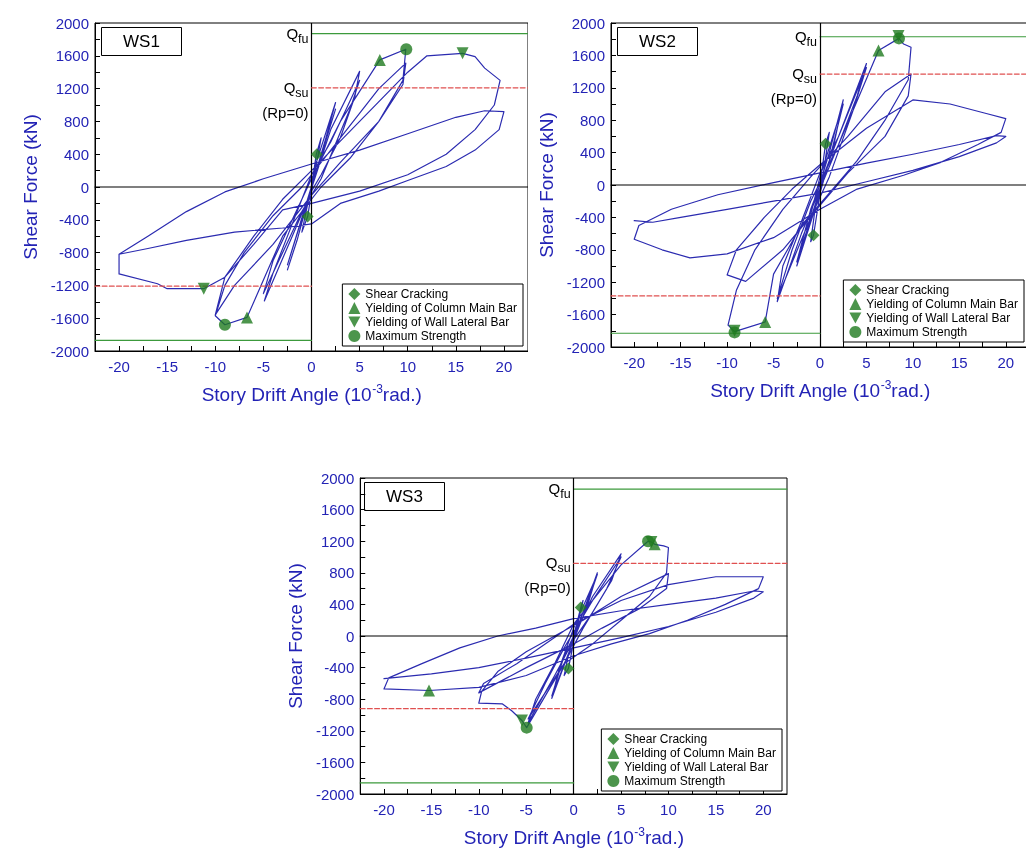  What do you see at coordinates (404, 496) in the screenshot?
I see `text: WS3` at bounding box center [404, 496].